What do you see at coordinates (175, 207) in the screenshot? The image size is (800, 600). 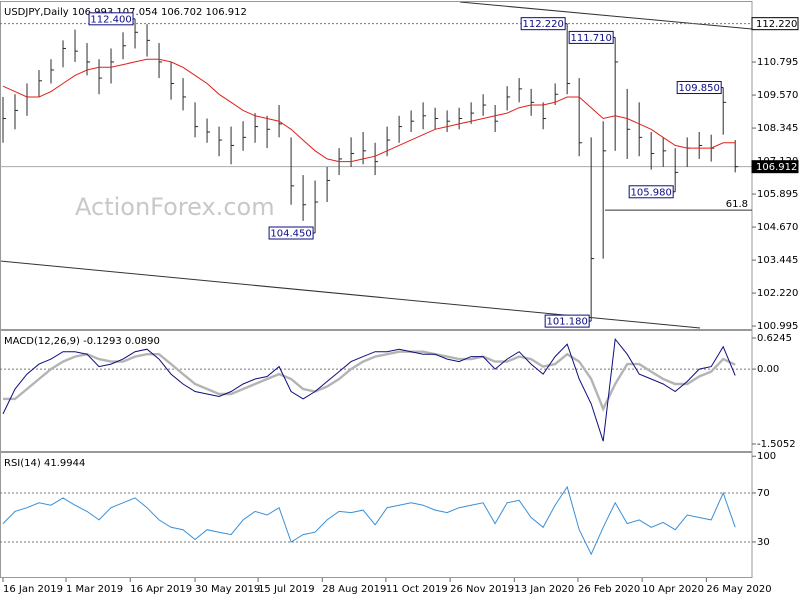 I see `watermark: ActionForex.com` at bounding box center [175, 207].